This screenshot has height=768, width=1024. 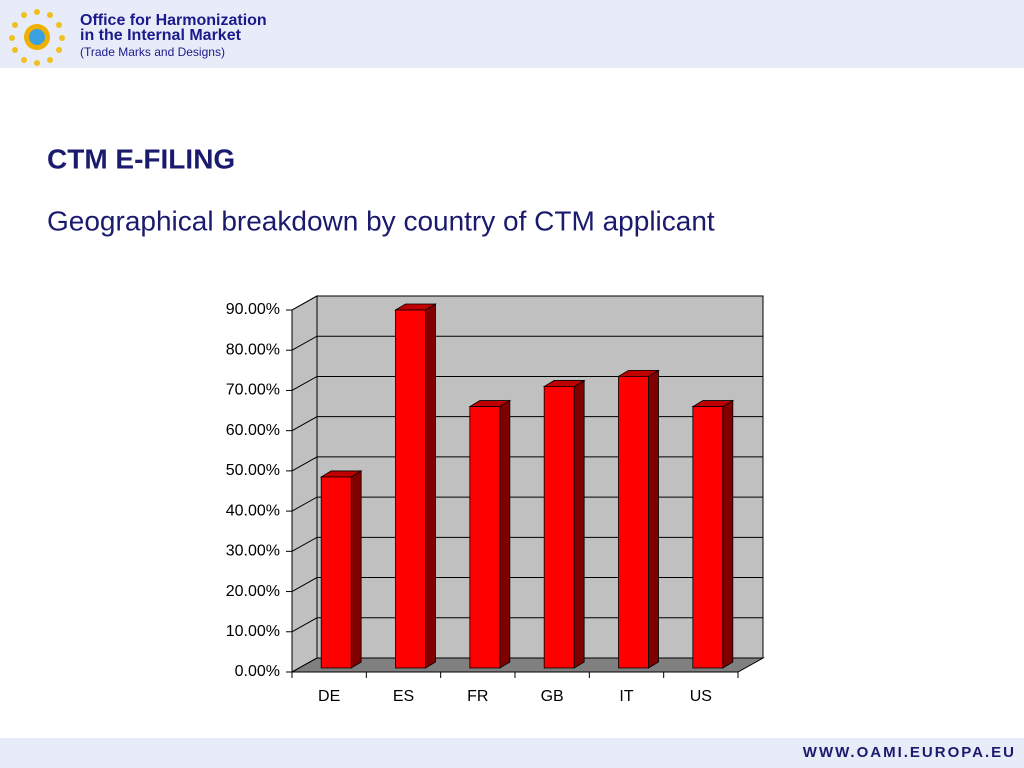 What do you see at coordinates (37, 37) in the screenshot?
I see `logo` at bounding box center [37, 37].